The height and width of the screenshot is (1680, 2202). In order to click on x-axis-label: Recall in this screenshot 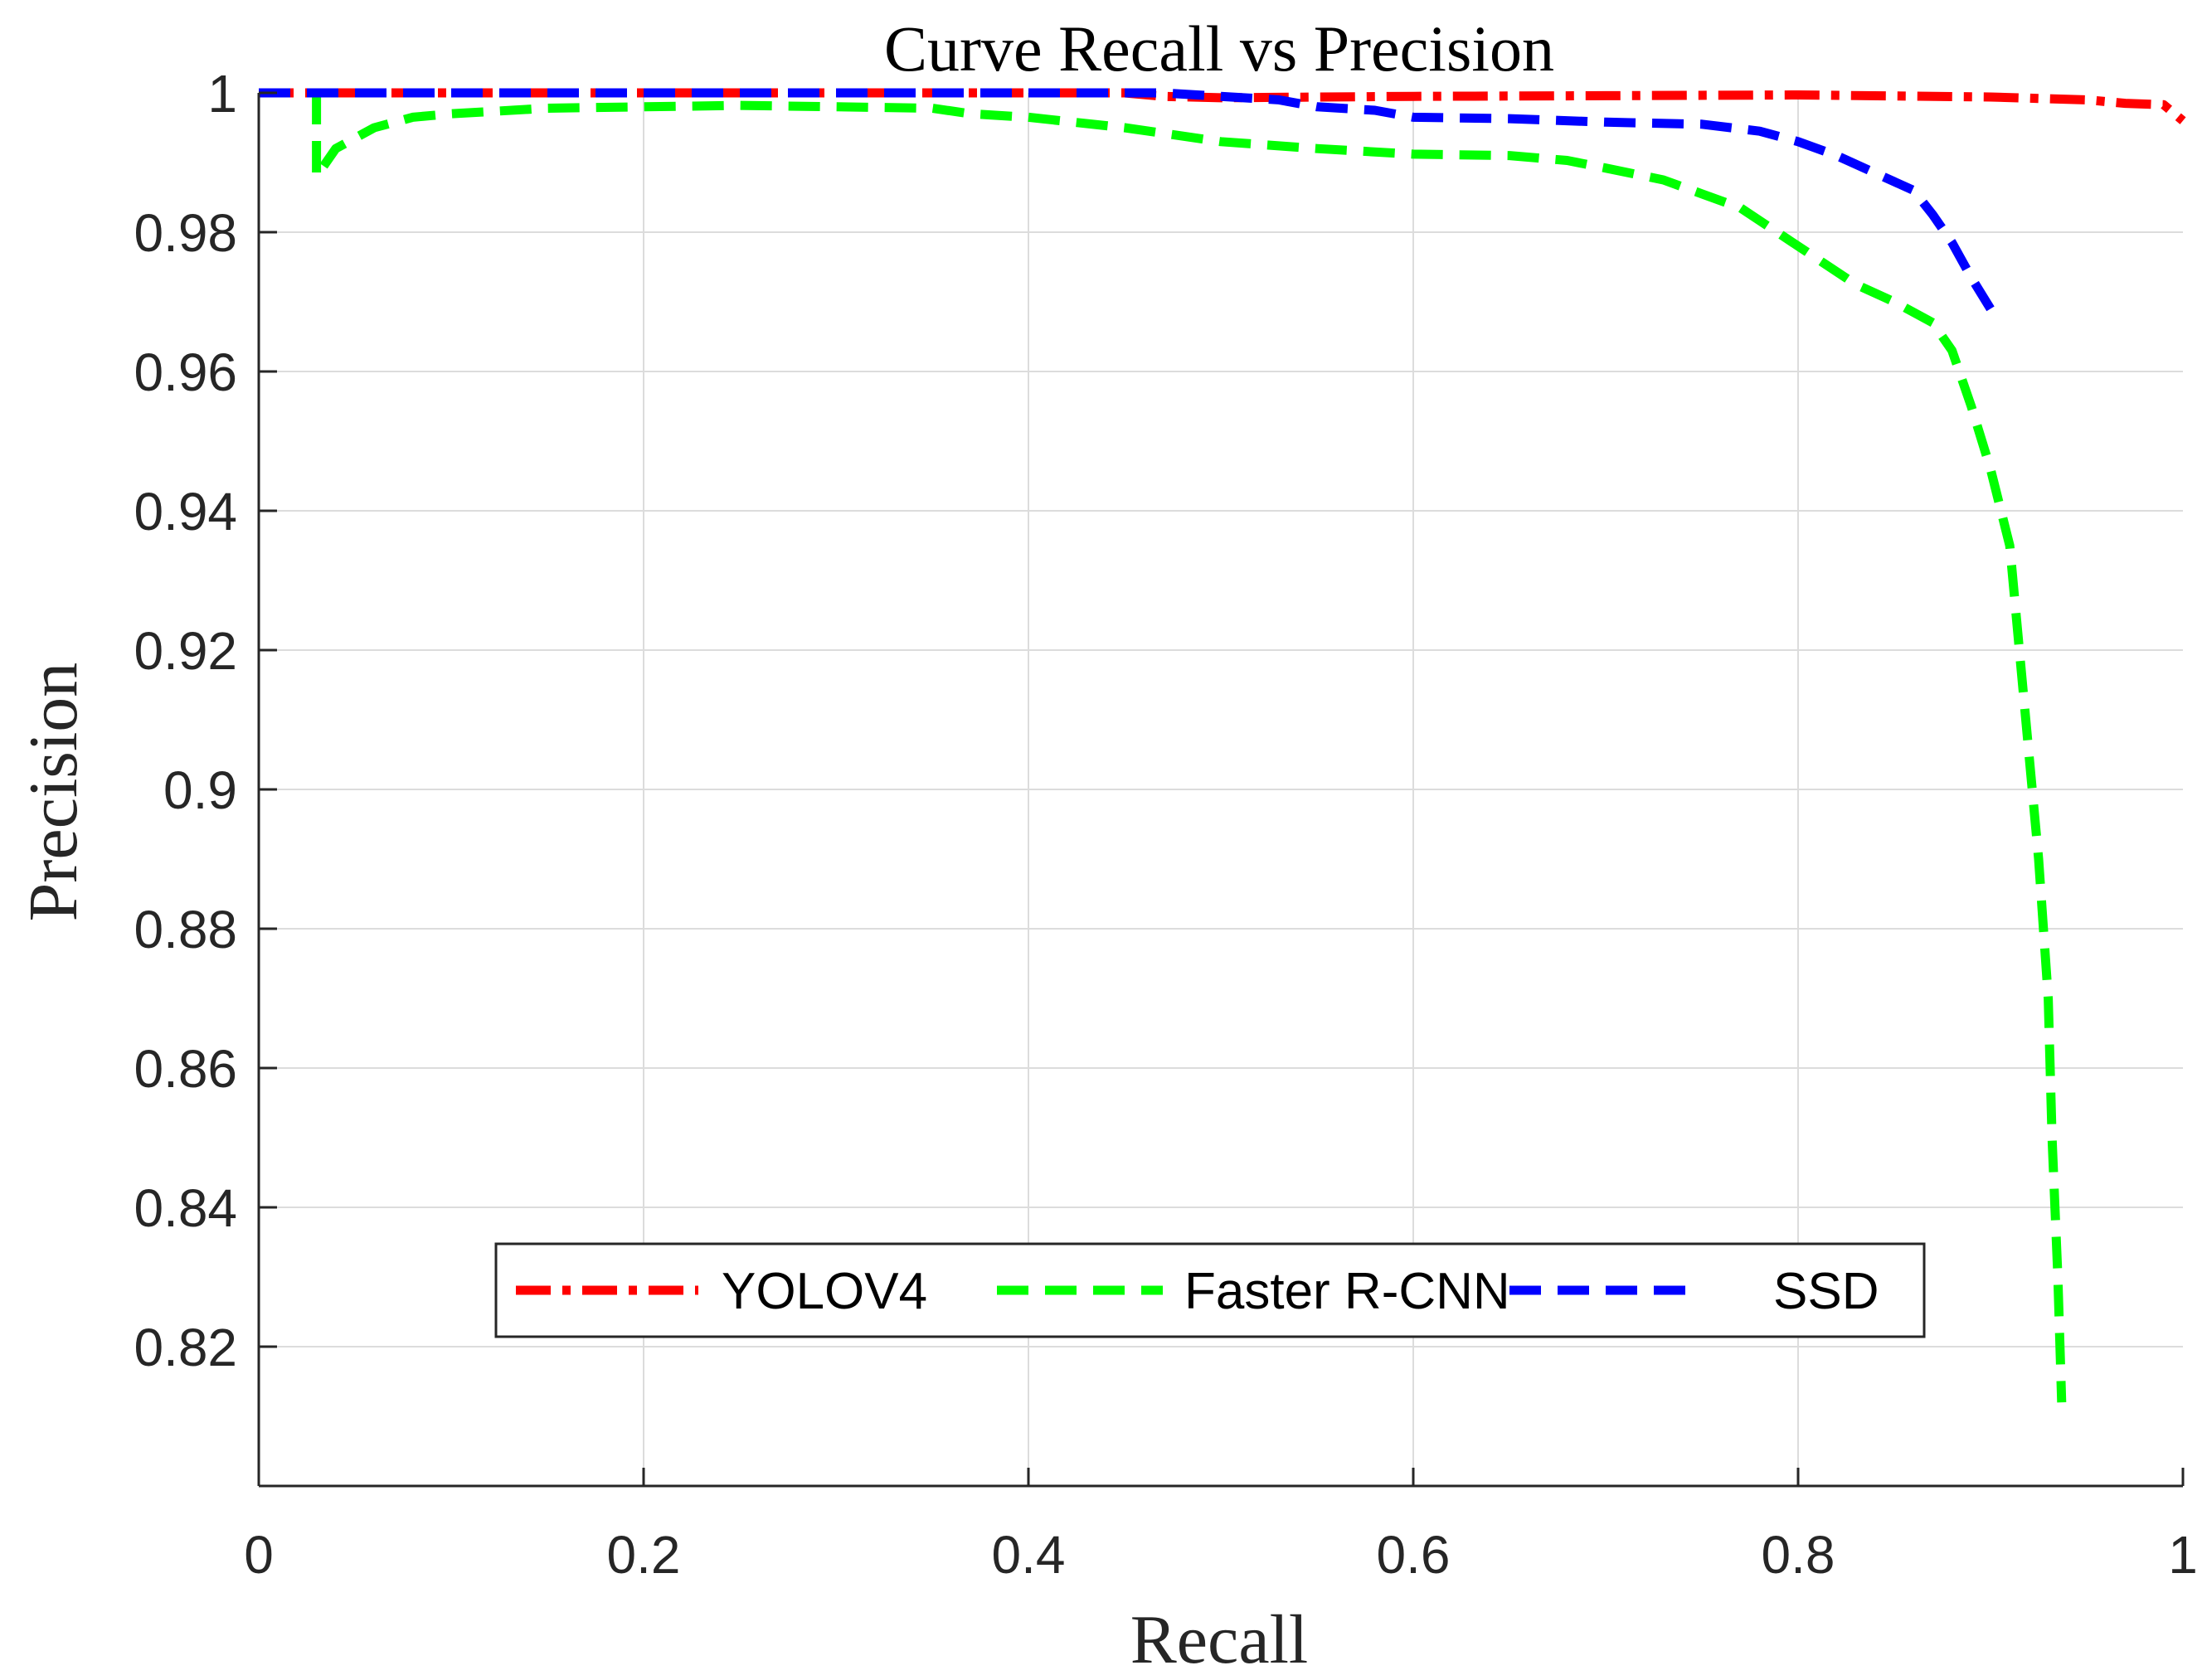, I will do `click(1219, 1639)`.